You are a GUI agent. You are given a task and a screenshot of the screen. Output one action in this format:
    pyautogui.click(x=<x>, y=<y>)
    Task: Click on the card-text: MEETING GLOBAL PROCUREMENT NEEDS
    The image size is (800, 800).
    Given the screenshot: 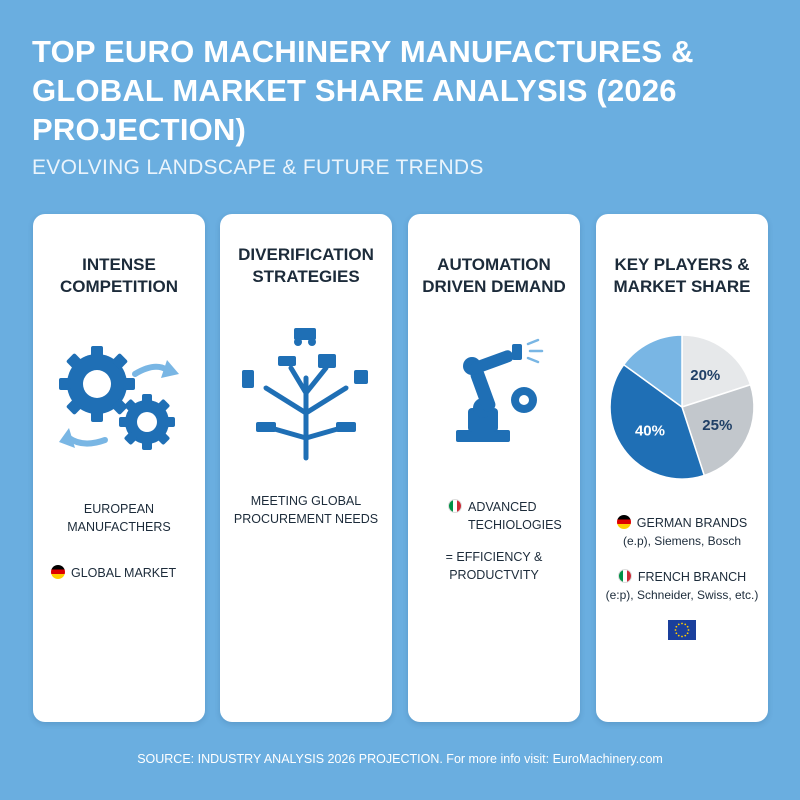 What is the action you would take?
    pyautogui.click(x=306, y=510)
    